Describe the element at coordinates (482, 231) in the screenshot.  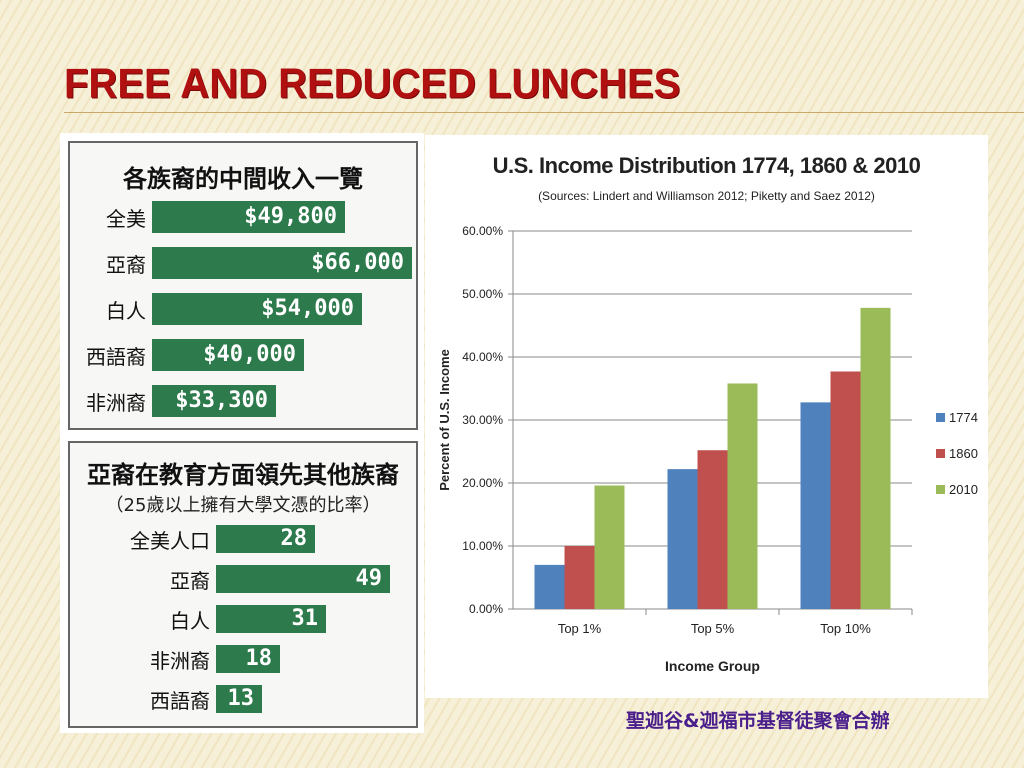
I see `y-tick-label: 60.00%` at that location.